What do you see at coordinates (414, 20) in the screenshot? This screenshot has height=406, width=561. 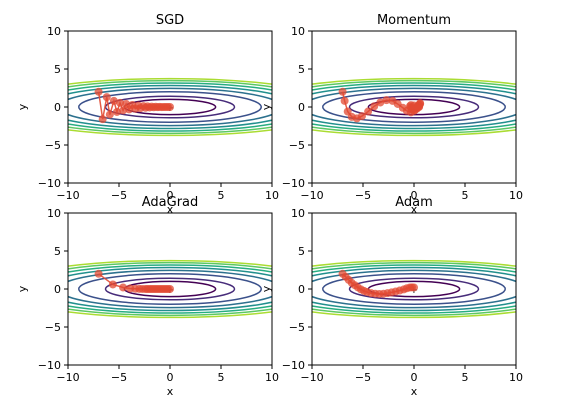 I see `subplot-title: Momentum` at bounding box center [414, 20].